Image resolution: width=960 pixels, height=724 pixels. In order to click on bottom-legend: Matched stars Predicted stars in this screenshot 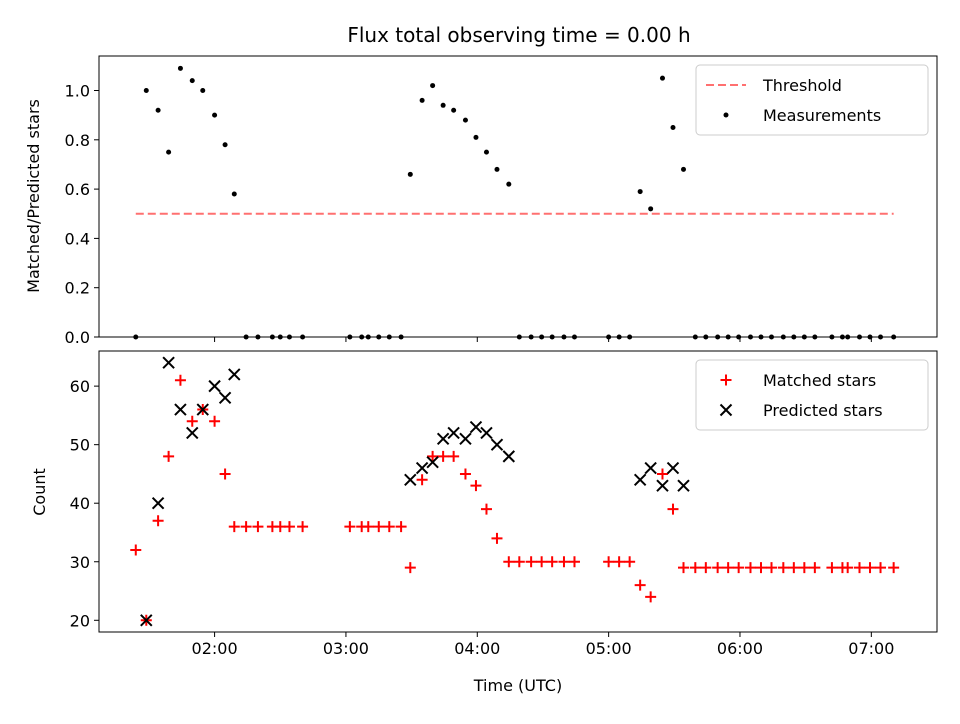, I will do `click(812, 395)`.